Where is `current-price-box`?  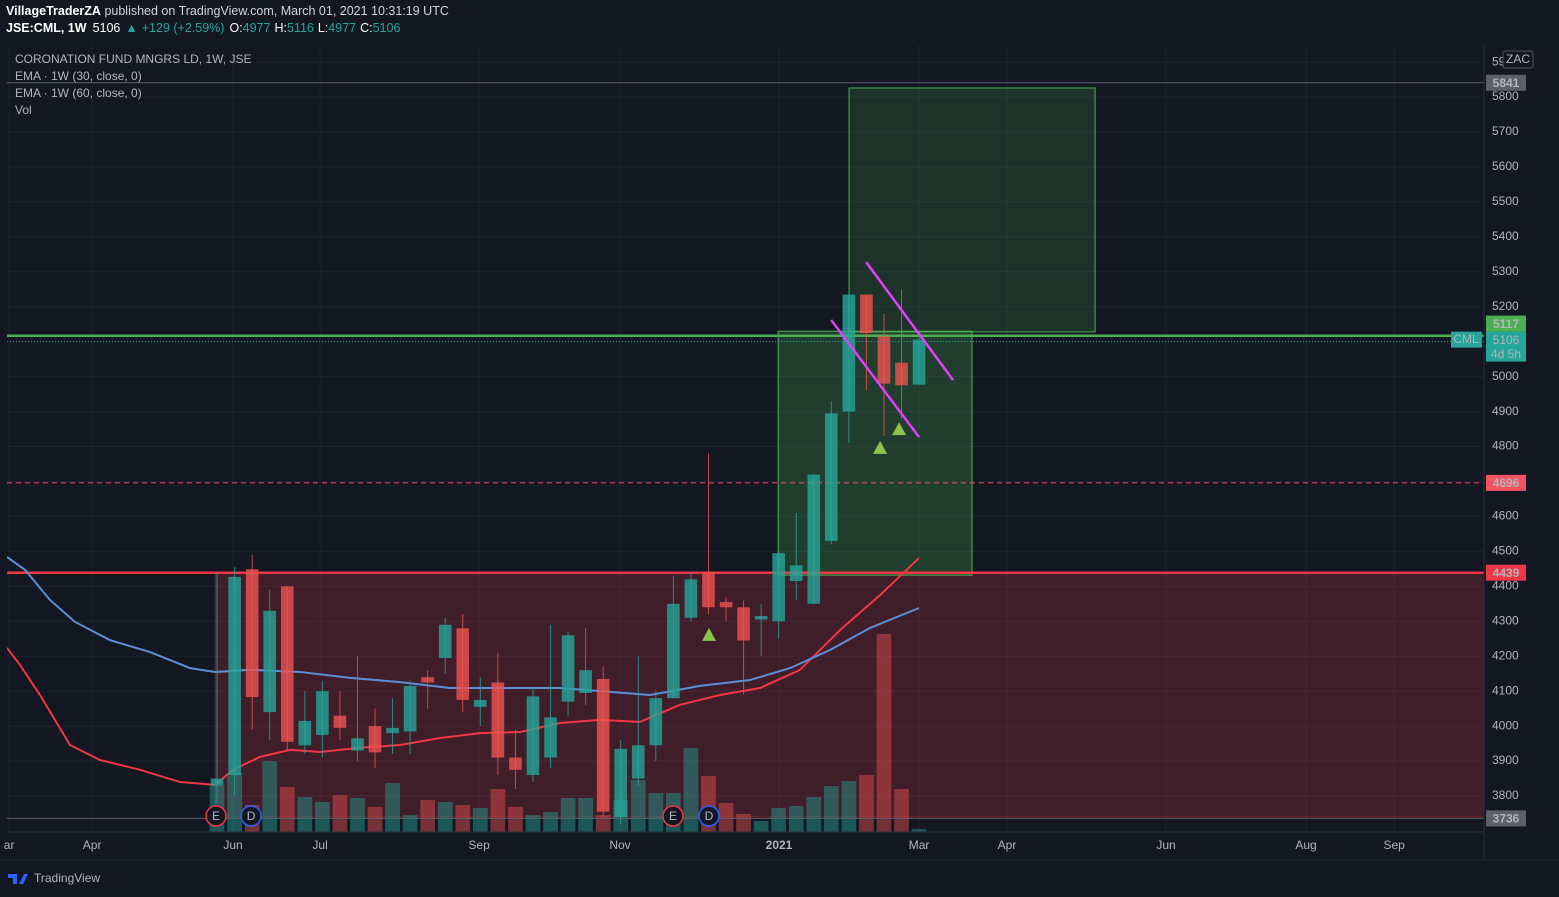 current-price-box is located at coordinates (1506, 346).